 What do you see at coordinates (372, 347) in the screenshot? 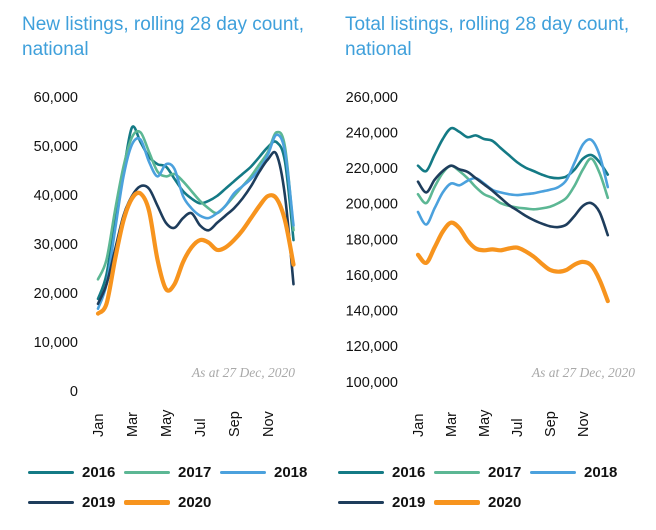
I see `y-tick-label: 120,000` at bounding box center [372, 347].